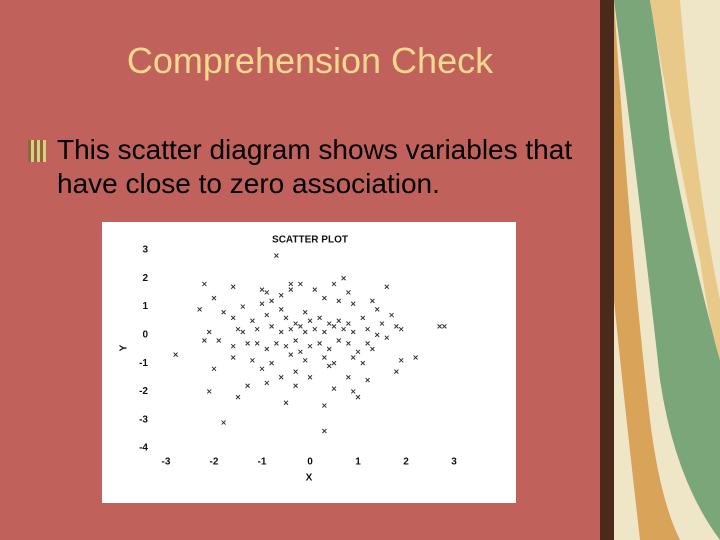  Describe the element at coordinates (166, 462) in the screenshot. I see `x-tick-label: -3` at that location.